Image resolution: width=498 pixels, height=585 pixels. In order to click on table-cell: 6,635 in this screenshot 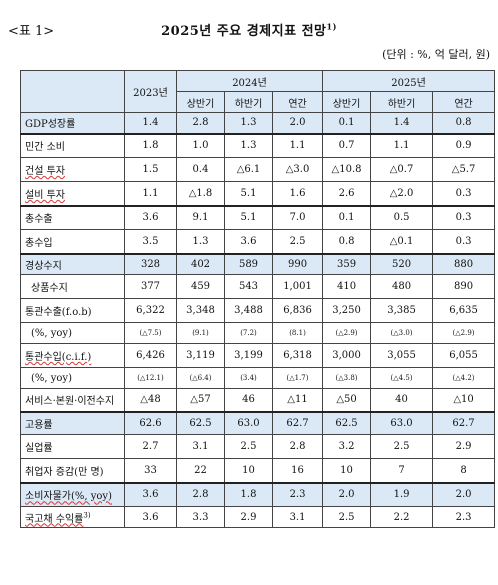, I will do `click(464, 310)`.